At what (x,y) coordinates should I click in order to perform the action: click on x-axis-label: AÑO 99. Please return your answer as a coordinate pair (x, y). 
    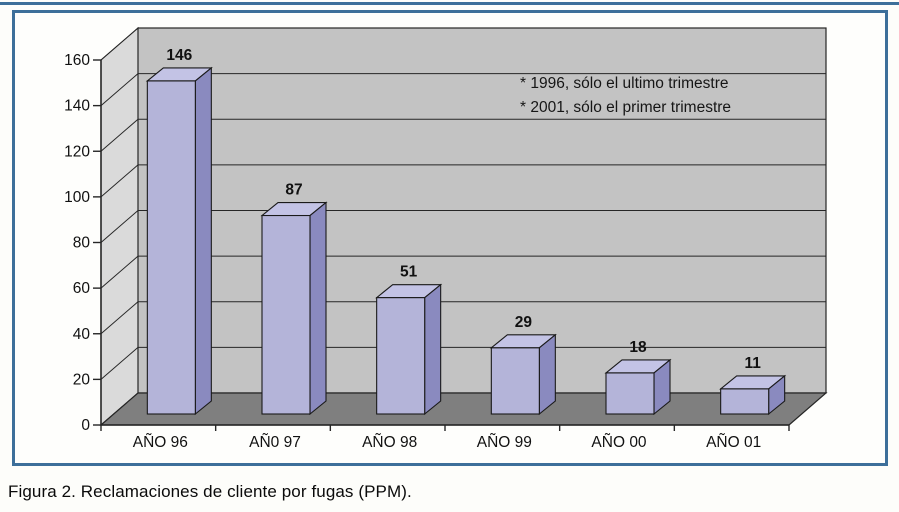
    Looking at the image, I should click on (504, 442).